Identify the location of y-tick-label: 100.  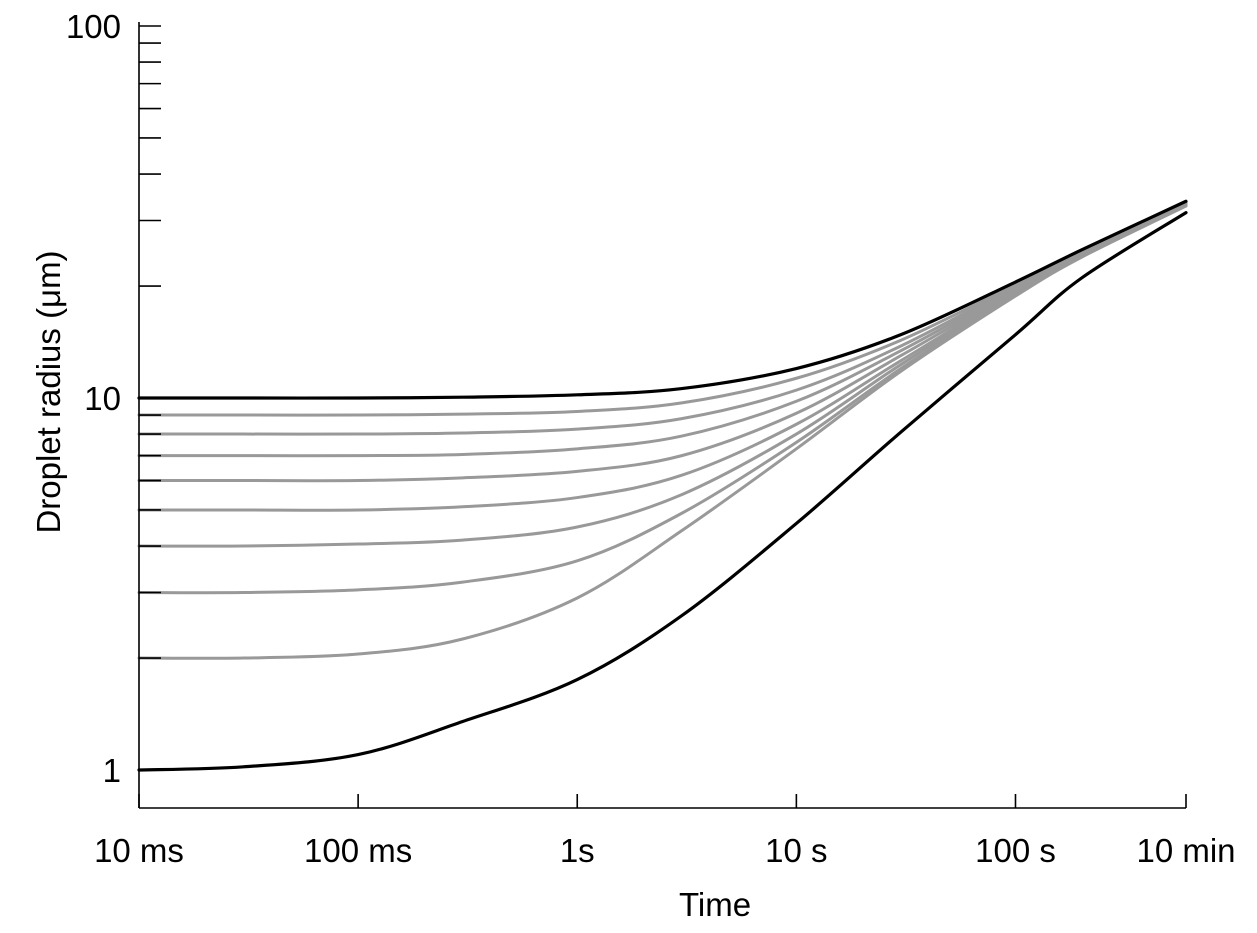
(93, 26).